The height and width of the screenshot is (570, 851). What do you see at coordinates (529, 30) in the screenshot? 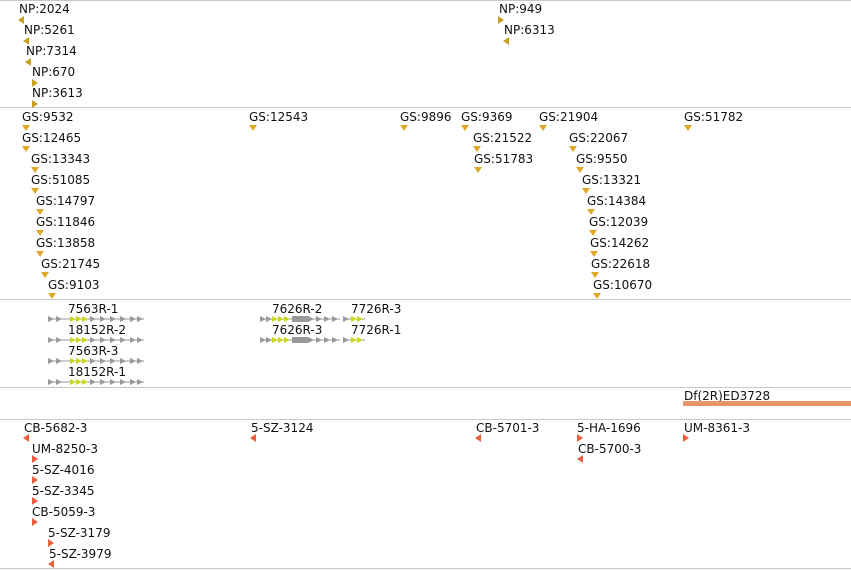
I see `np-label: NP:6313` at bounding box center [529, 30].